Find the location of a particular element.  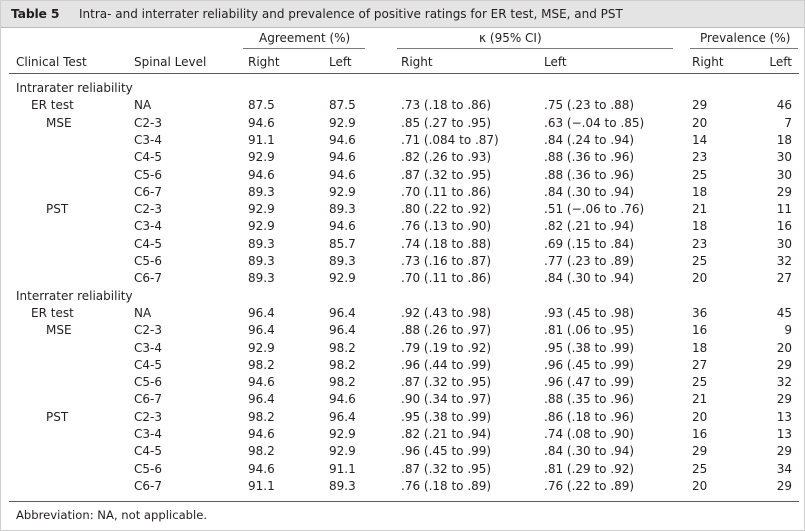

cell-kappa-right: .96 (.44 to .99) is located at coordinates (446, 364).